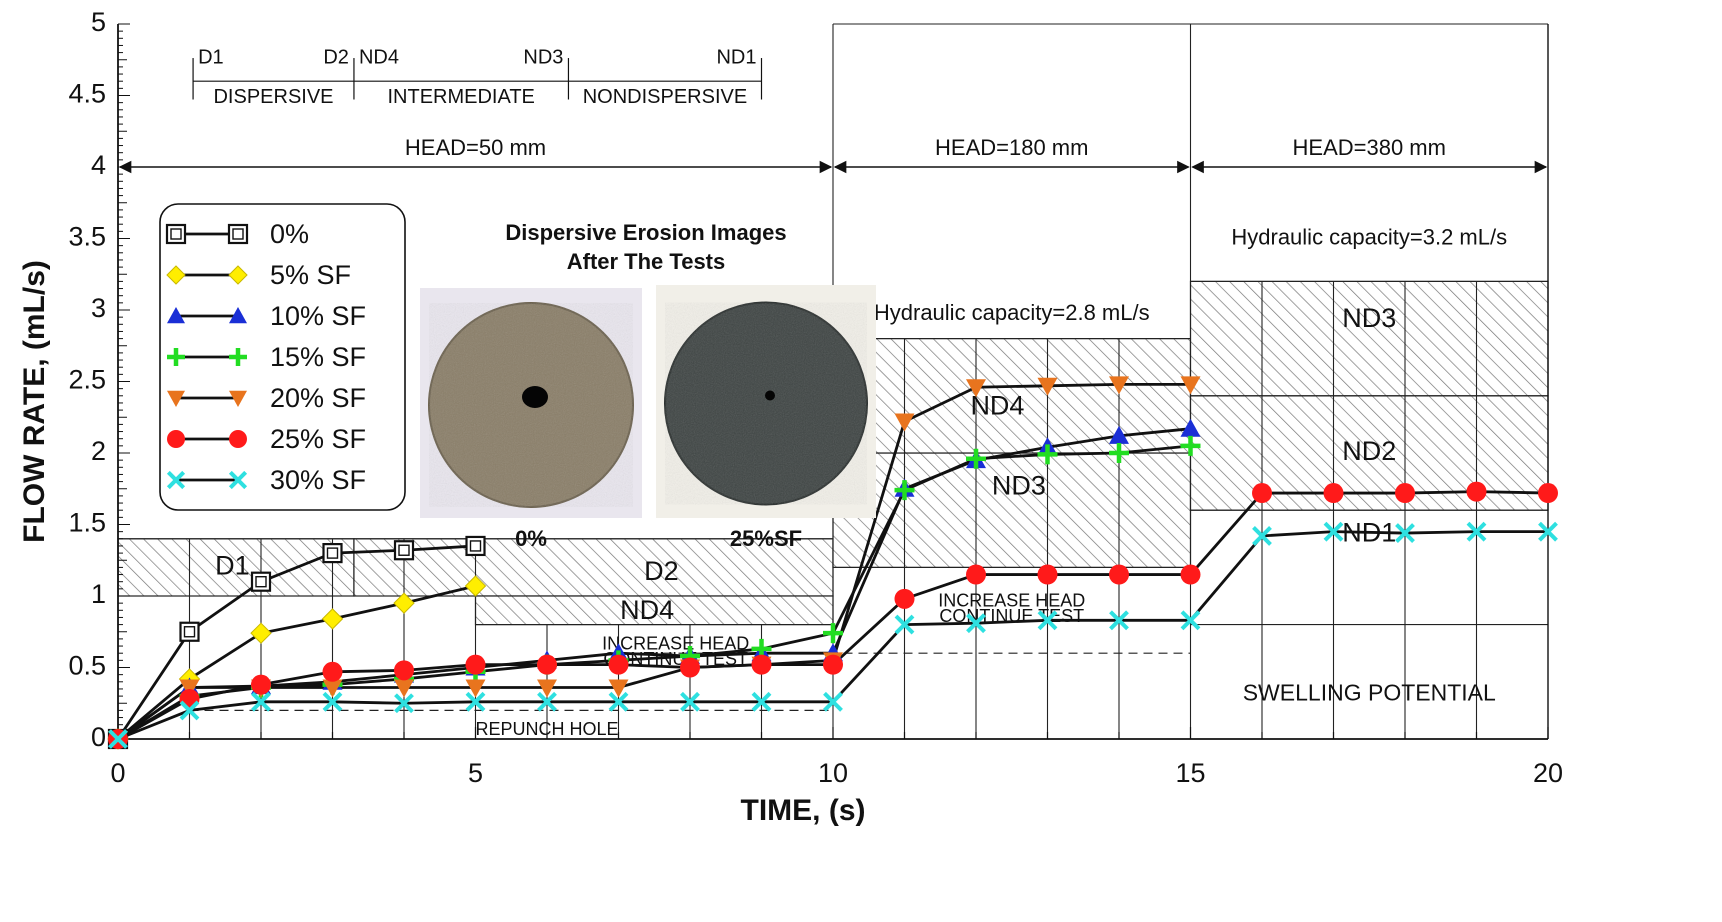 This screenshot has height=922, width=1722. I want to click on annotation-2: REPUNCH HOLE, so click(546, 729).